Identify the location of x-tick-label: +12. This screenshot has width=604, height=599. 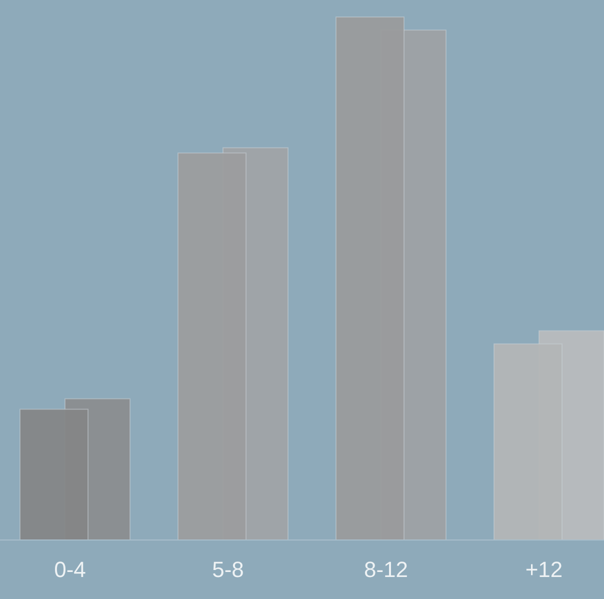
(544, 569).